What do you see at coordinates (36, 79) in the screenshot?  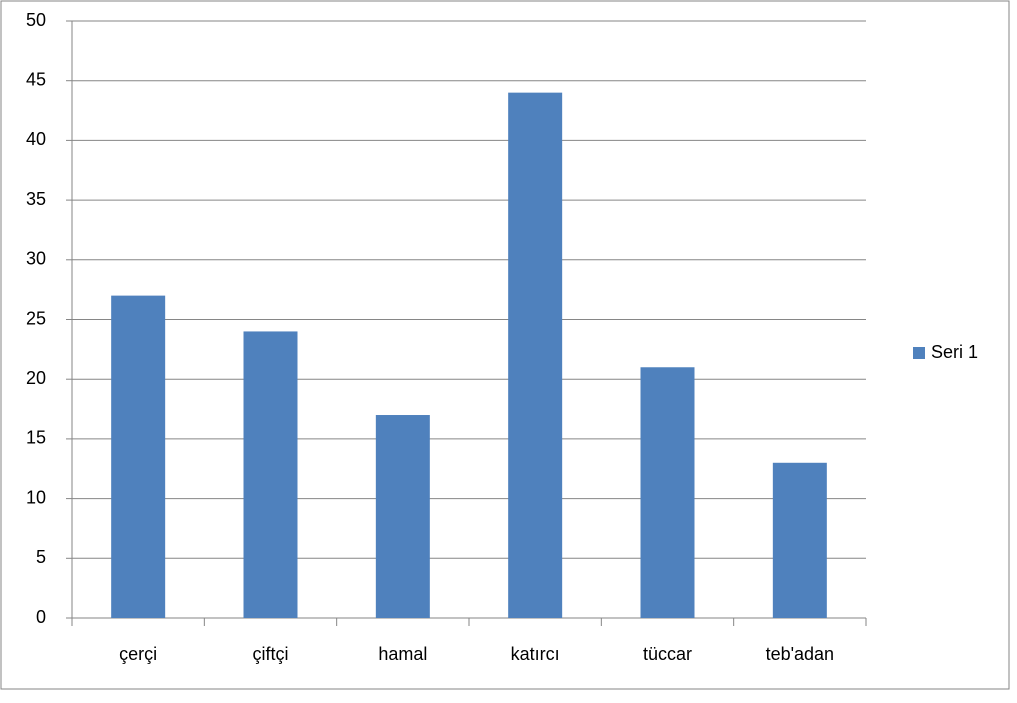 I see `y-tick-label: 45` at bounding box center [36, 79].